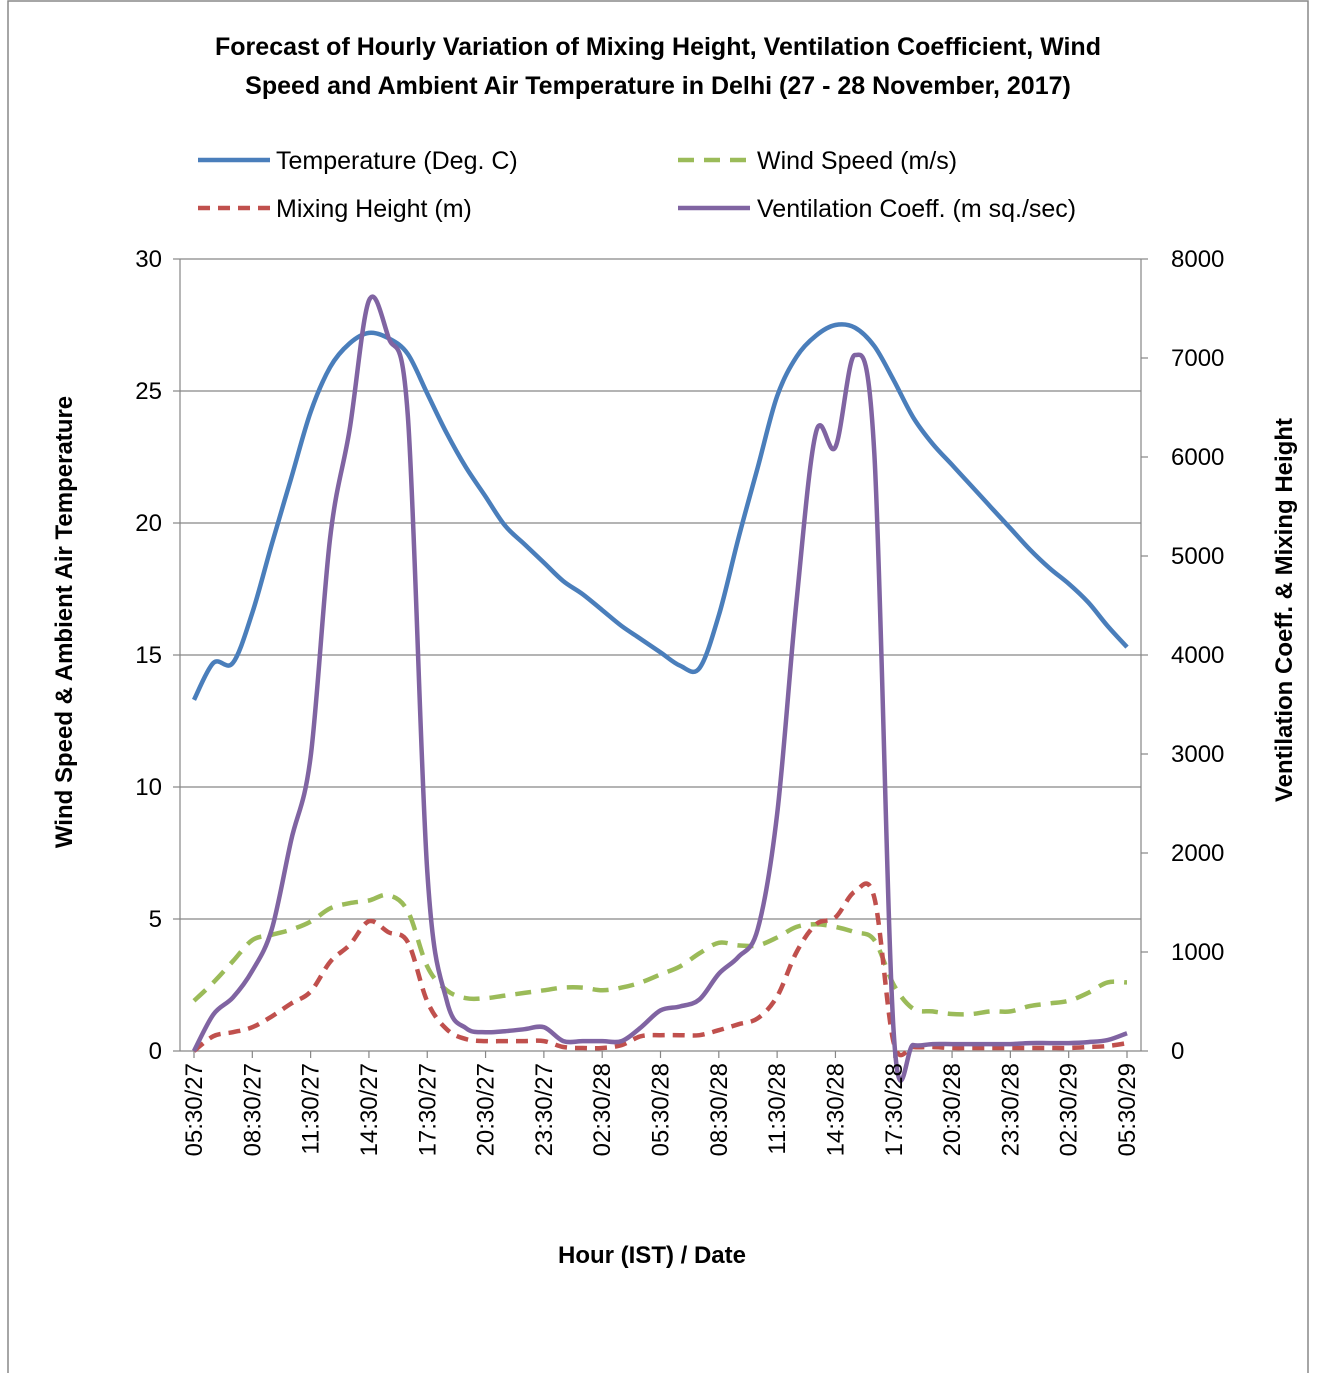 The width and height of the screenshot is (1317, 1373). I want to click on y-right-tick-label-5000: 5000, so click(1197, 556).